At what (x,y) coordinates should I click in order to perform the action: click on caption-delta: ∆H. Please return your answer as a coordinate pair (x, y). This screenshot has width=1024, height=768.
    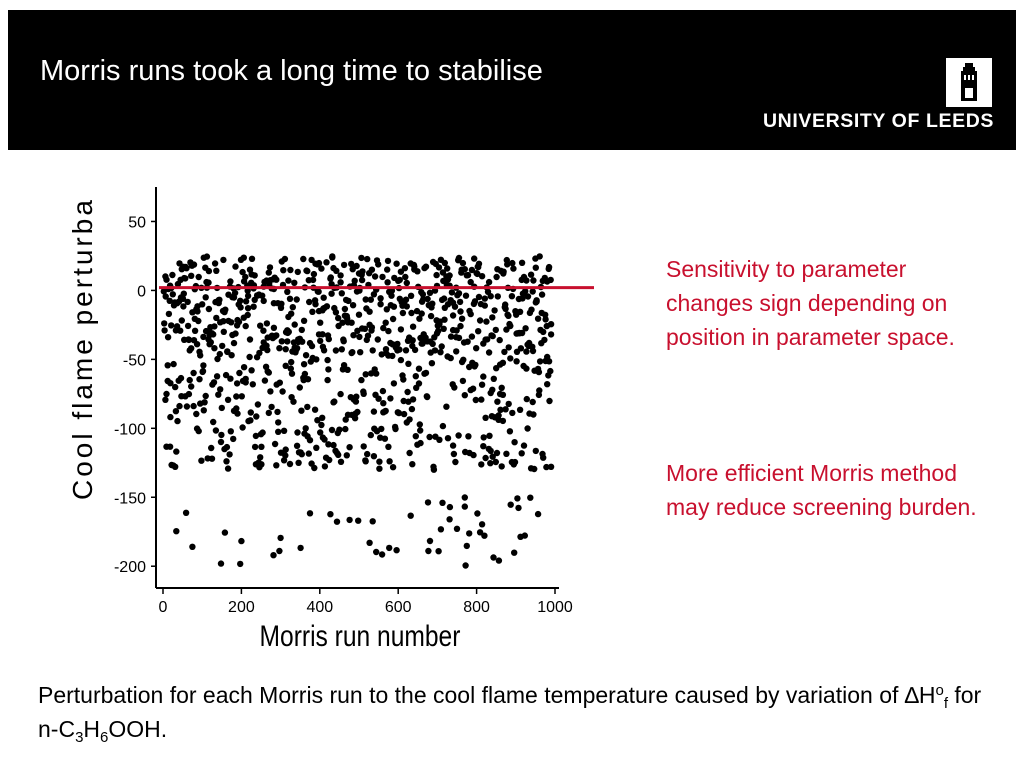
    Looking at the image, I should click on (920, 695).